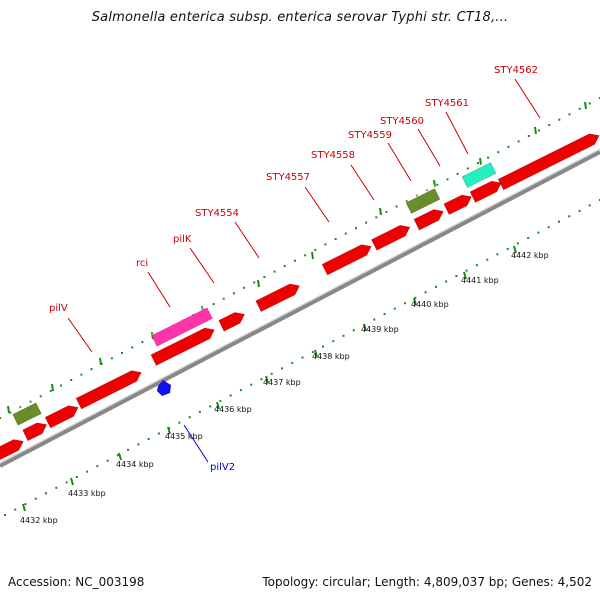  I want to click on gene-arrow, so click(182, 343).